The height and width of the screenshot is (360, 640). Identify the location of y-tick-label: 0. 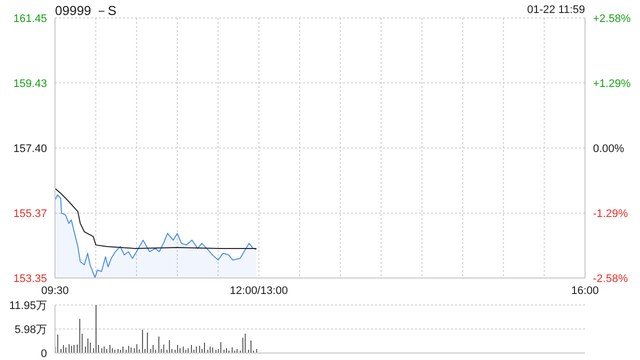
(43, 354).